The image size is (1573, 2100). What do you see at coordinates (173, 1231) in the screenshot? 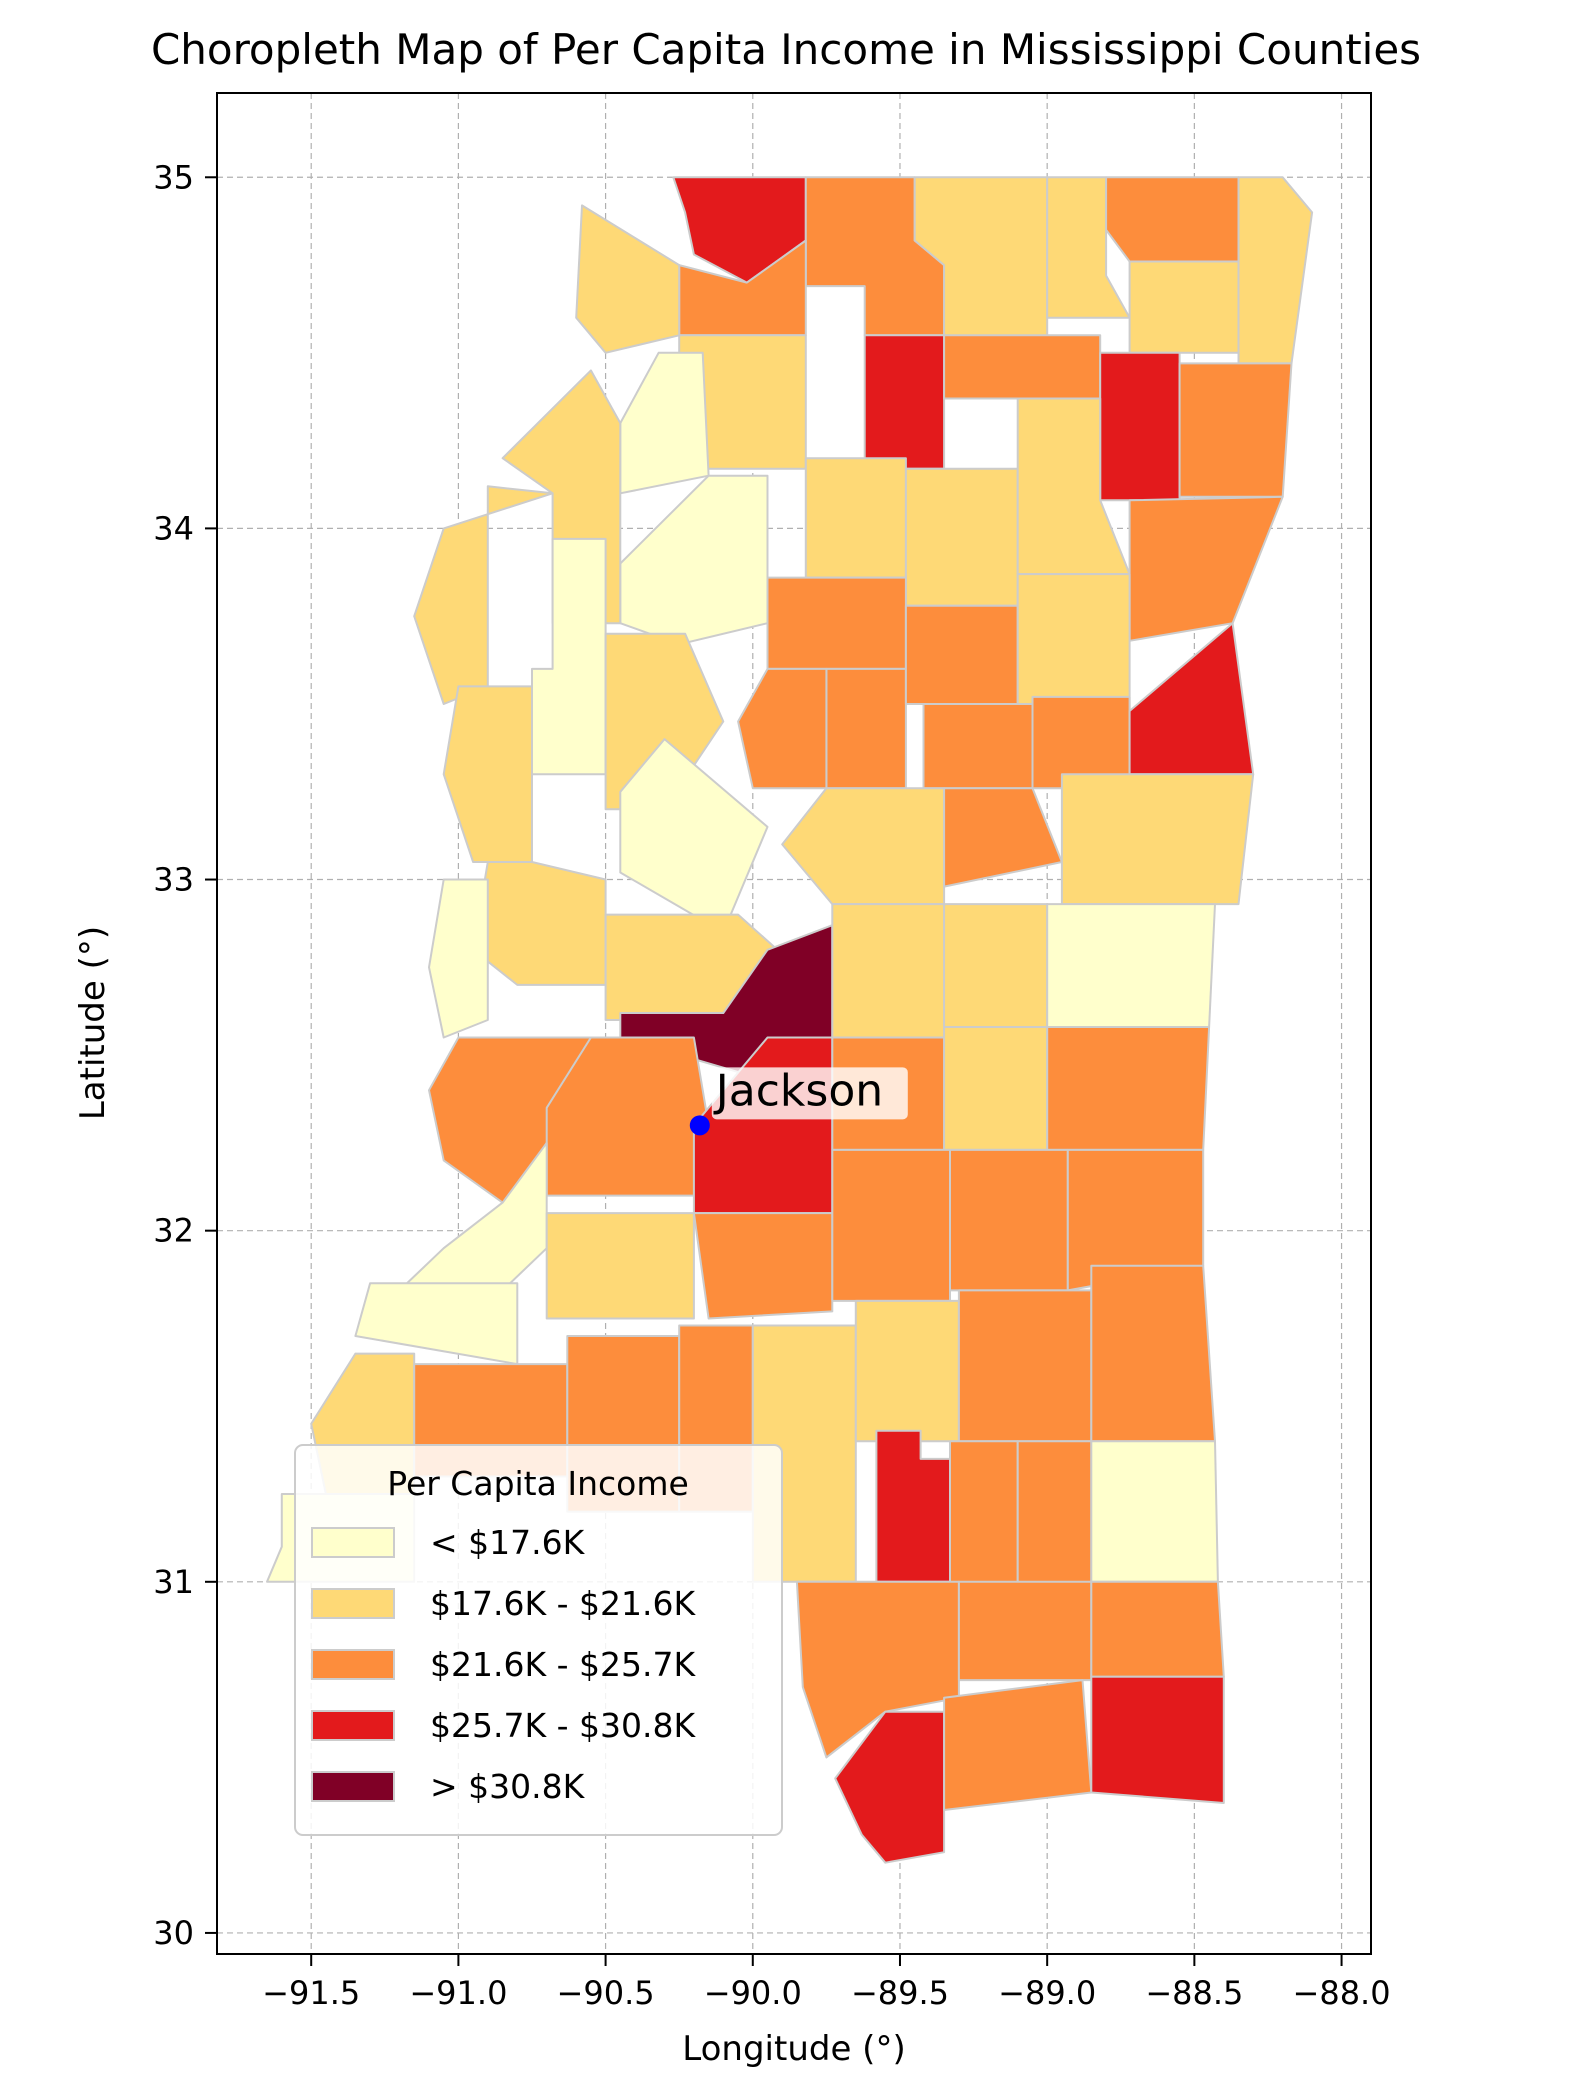
I see `y-tick-label: 32` at bounding box center [173, 1231].